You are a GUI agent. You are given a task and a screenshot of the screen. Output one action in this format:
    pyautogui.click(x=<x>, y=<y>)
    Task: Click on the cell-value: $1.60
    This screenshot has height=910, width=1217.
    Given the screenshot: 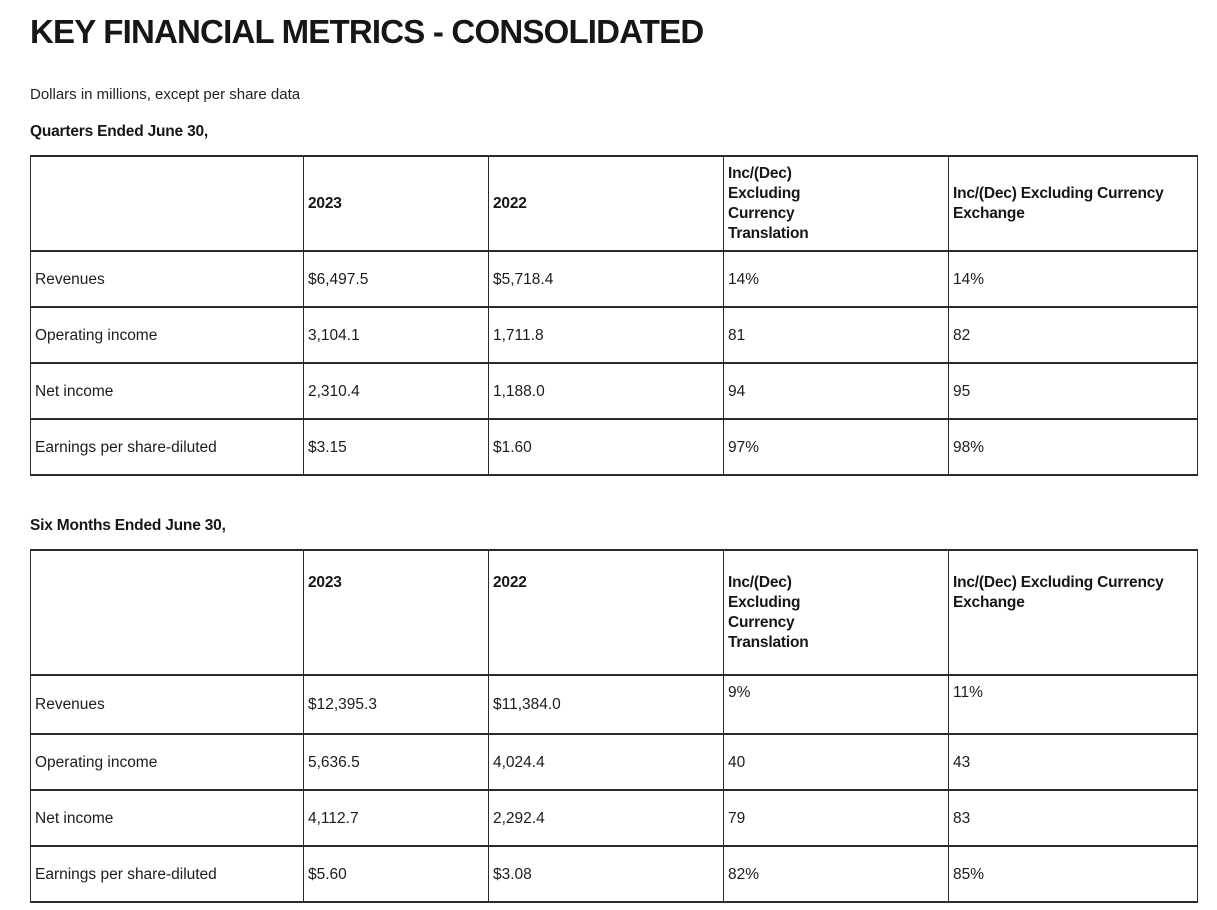 What is the action you would take?
    pyautogui.click(x=606, y=447)
    